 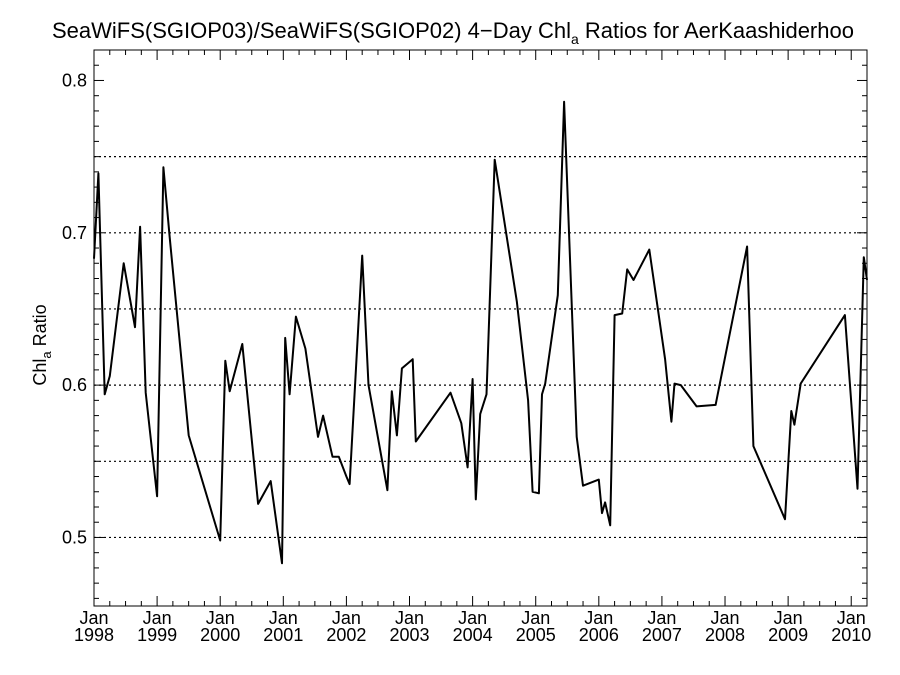 What do you see at coordinates (74, 233) in the screenshot?
I see `y-tick-label: 0.7` at bounding box center [74, 233].